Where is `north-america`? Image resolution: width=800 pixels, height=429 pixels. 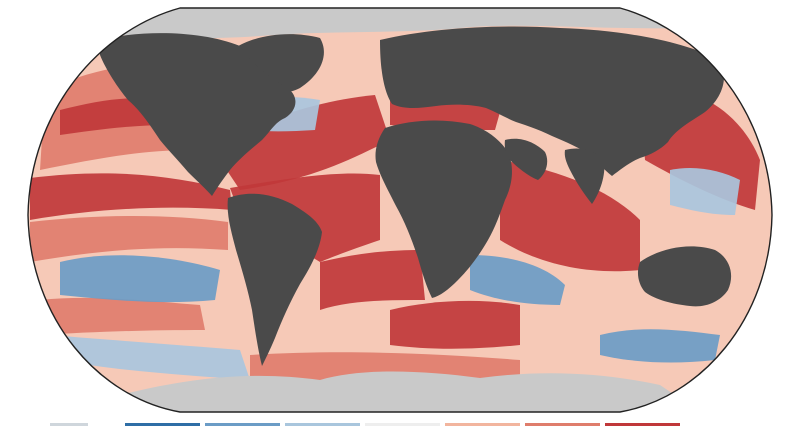 north-america is located at coordinates (198, 114).